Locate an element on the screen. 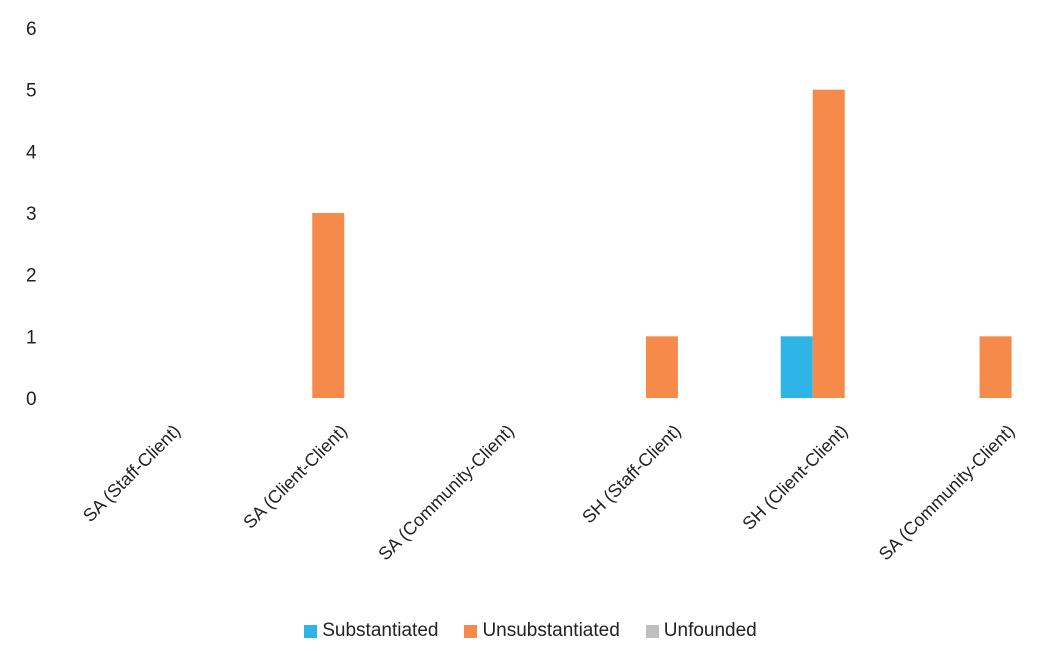 The width and height of the screenshot is (1061, 651). legend: Substantiated Unsubstantiated Unfounded is located at coordinates (530, 631).